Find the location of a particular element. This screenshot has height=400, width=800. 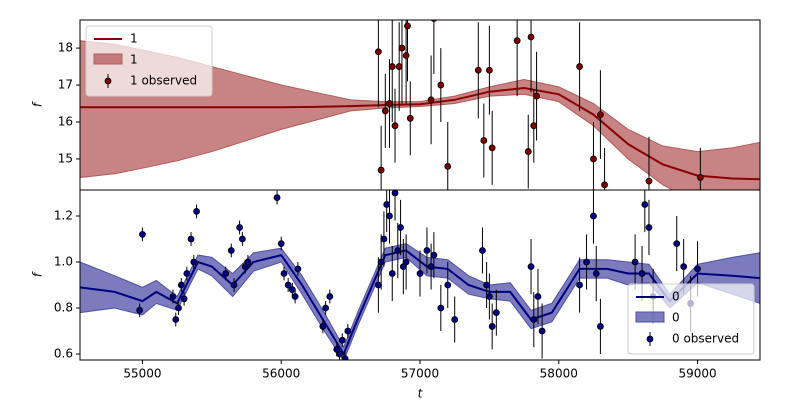

y-tick-label: 0.6 is located at coordinates (63, 354).